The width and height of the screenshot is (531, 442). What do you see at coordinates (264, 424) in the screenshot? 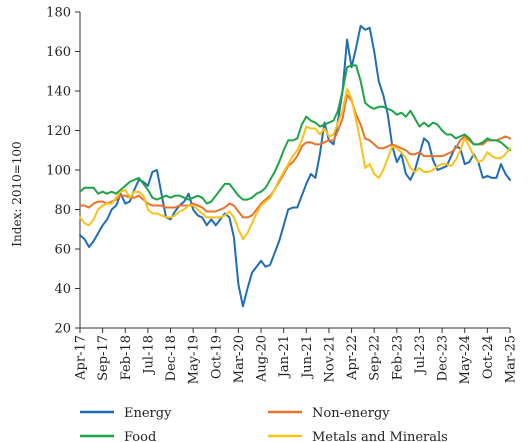
I see `legend: Energy Non-energy Food Metals and Minerals` at bounding box center [264, 424].